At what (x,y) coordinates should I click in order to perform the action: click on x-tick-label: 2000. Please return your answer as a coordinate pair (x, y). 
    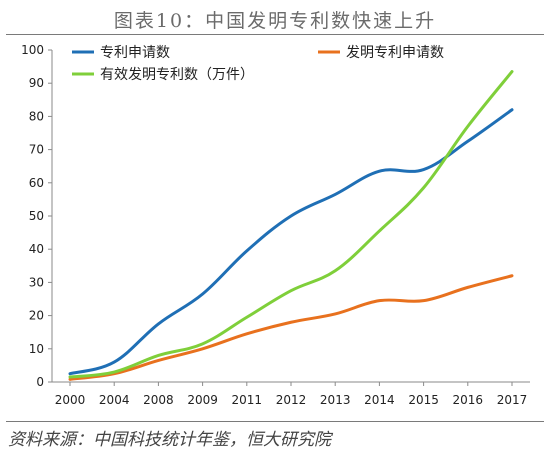
    Looking at the image, I should click on (70, 400).